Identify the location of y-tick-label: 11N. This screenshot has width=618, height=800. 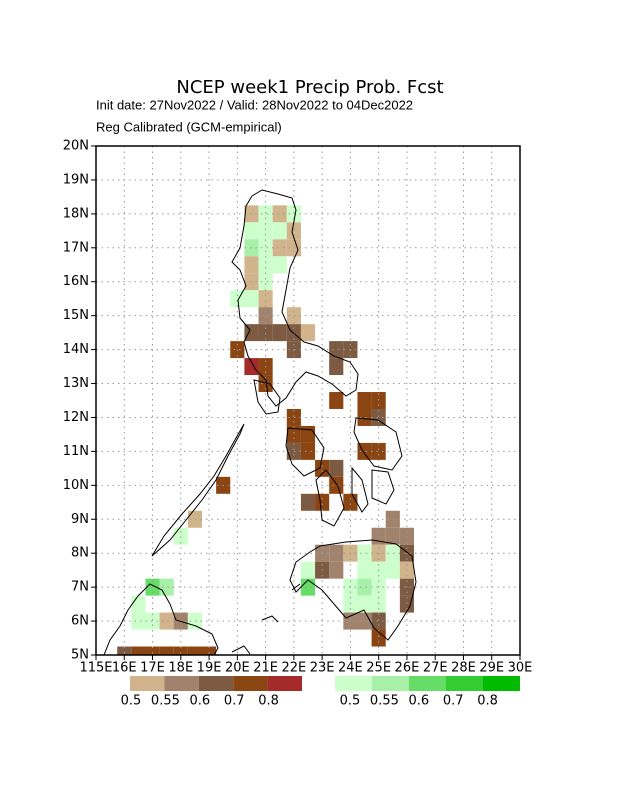
(76, 451).